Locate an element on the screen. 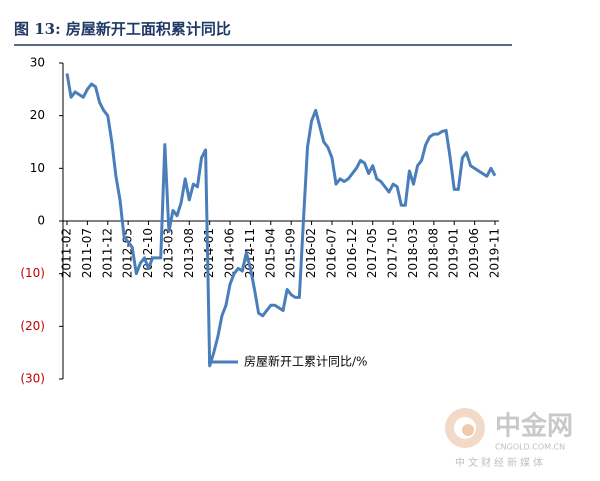  watermark: 中金网 CNGOLD.COM.CN 中文财经新媒体 is located at coordinates (509, 438).